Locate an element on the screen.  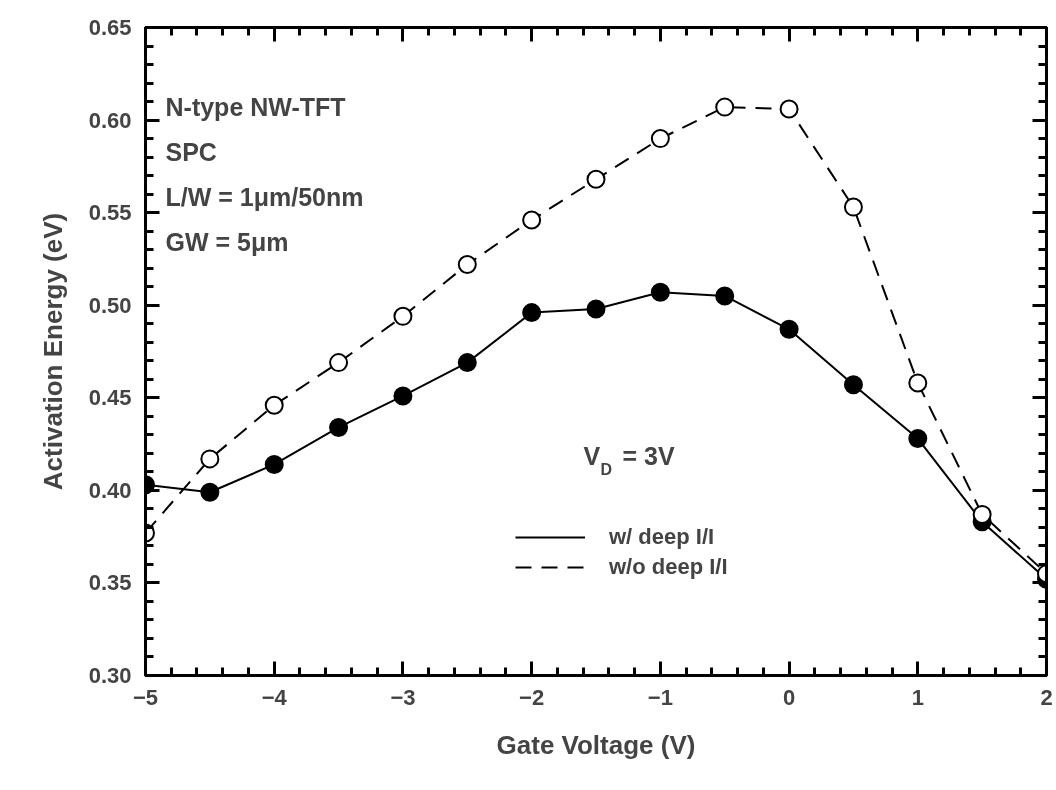
y-tick-label: 0.40 is located at coordinates (110, 490).